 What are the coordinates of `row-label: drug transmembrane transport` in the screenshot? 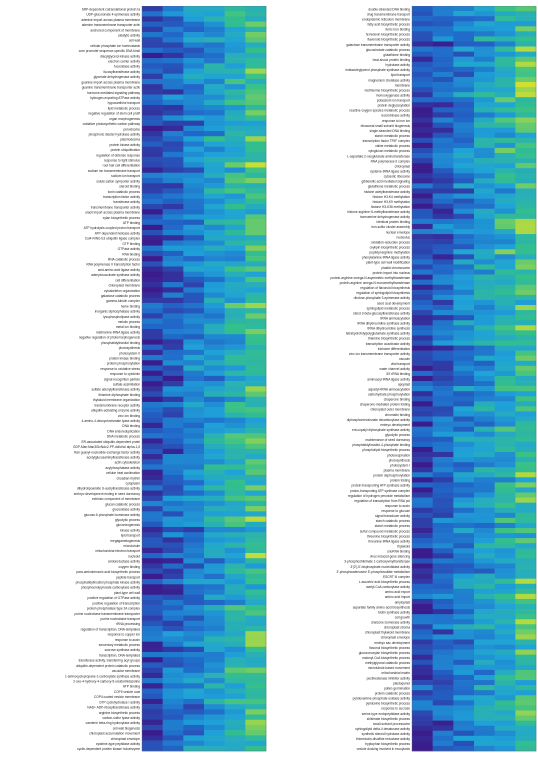 It's located at (388, 14).